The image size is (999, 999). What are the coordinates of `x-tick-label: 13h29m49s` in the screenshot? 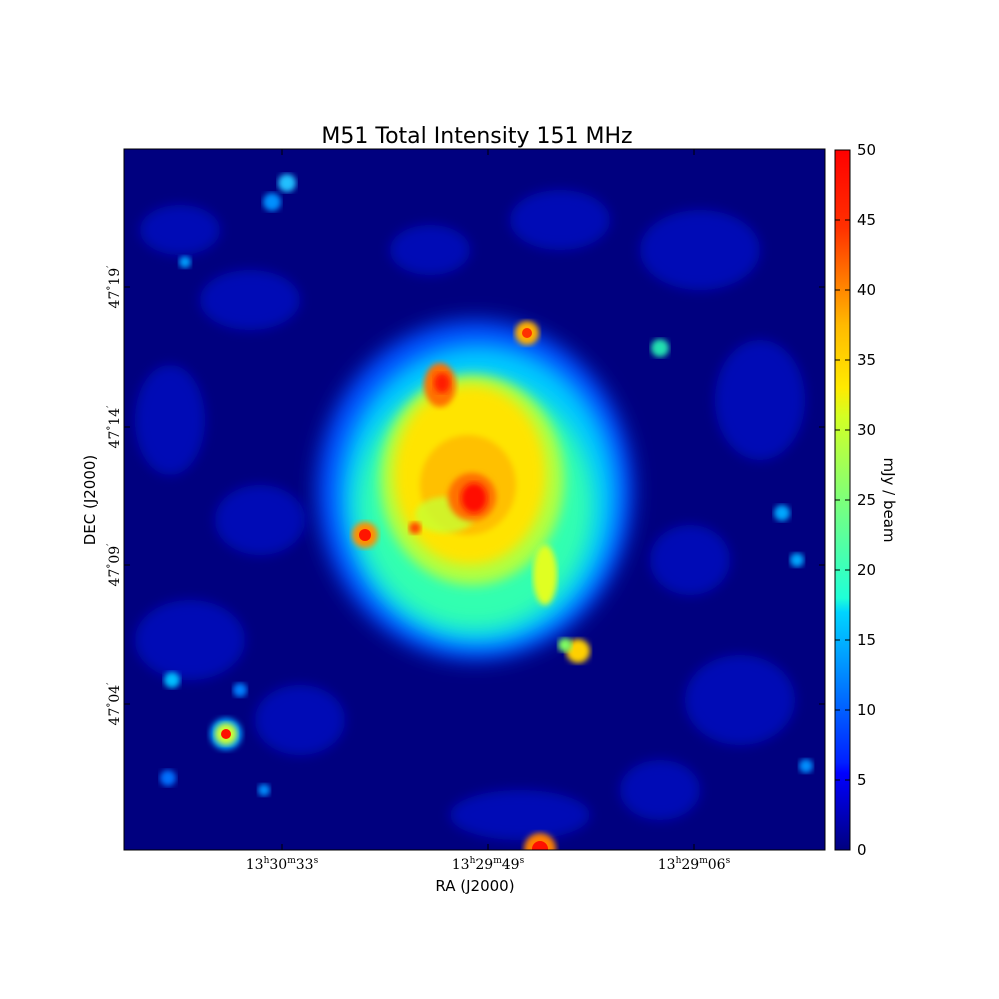 It's located at (488, 864).